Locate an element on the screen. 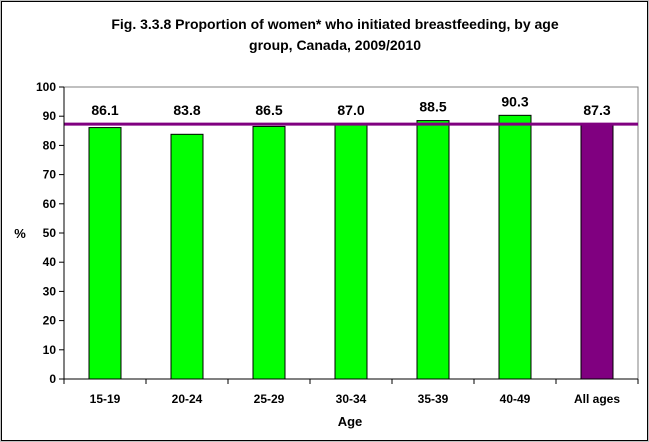 This screenshot has height=442, width=649. y-tick-label: 0 is located at coordinates (52, 379).